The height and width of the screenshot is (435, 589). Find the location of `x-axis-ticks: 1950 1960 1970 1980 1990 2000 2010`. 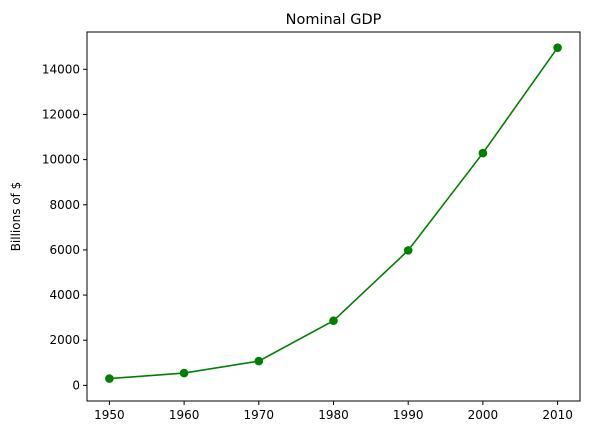

x-axis-ticks: 1950 1960 1970 1980 1990 2000 2010 is located at coordinates (333, 411).